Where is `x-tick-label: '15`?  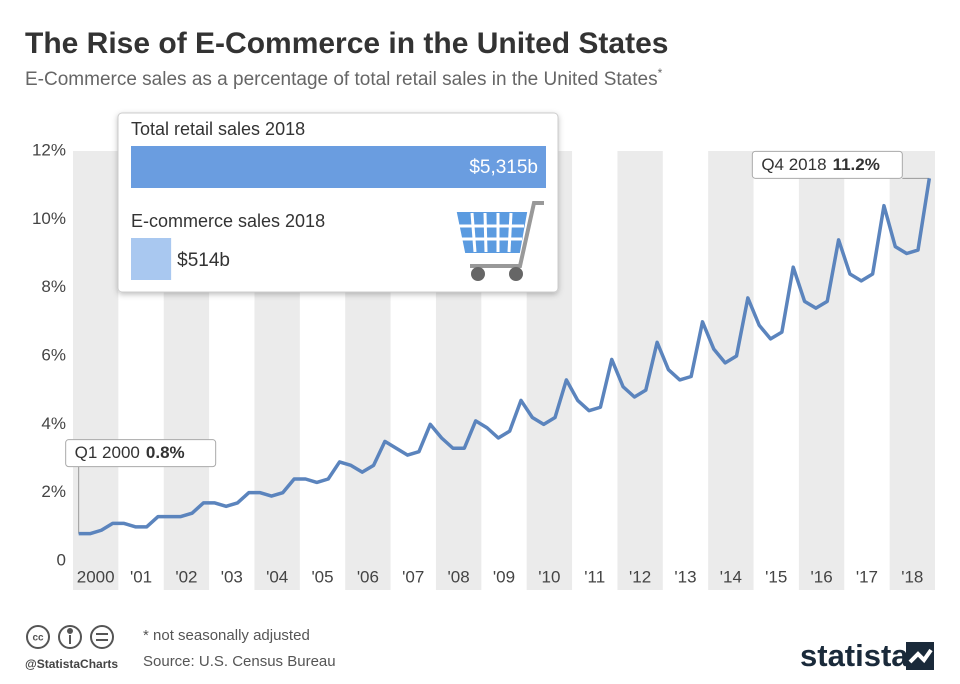 x-tick-label: '15 is located at coordinates (776, 576).